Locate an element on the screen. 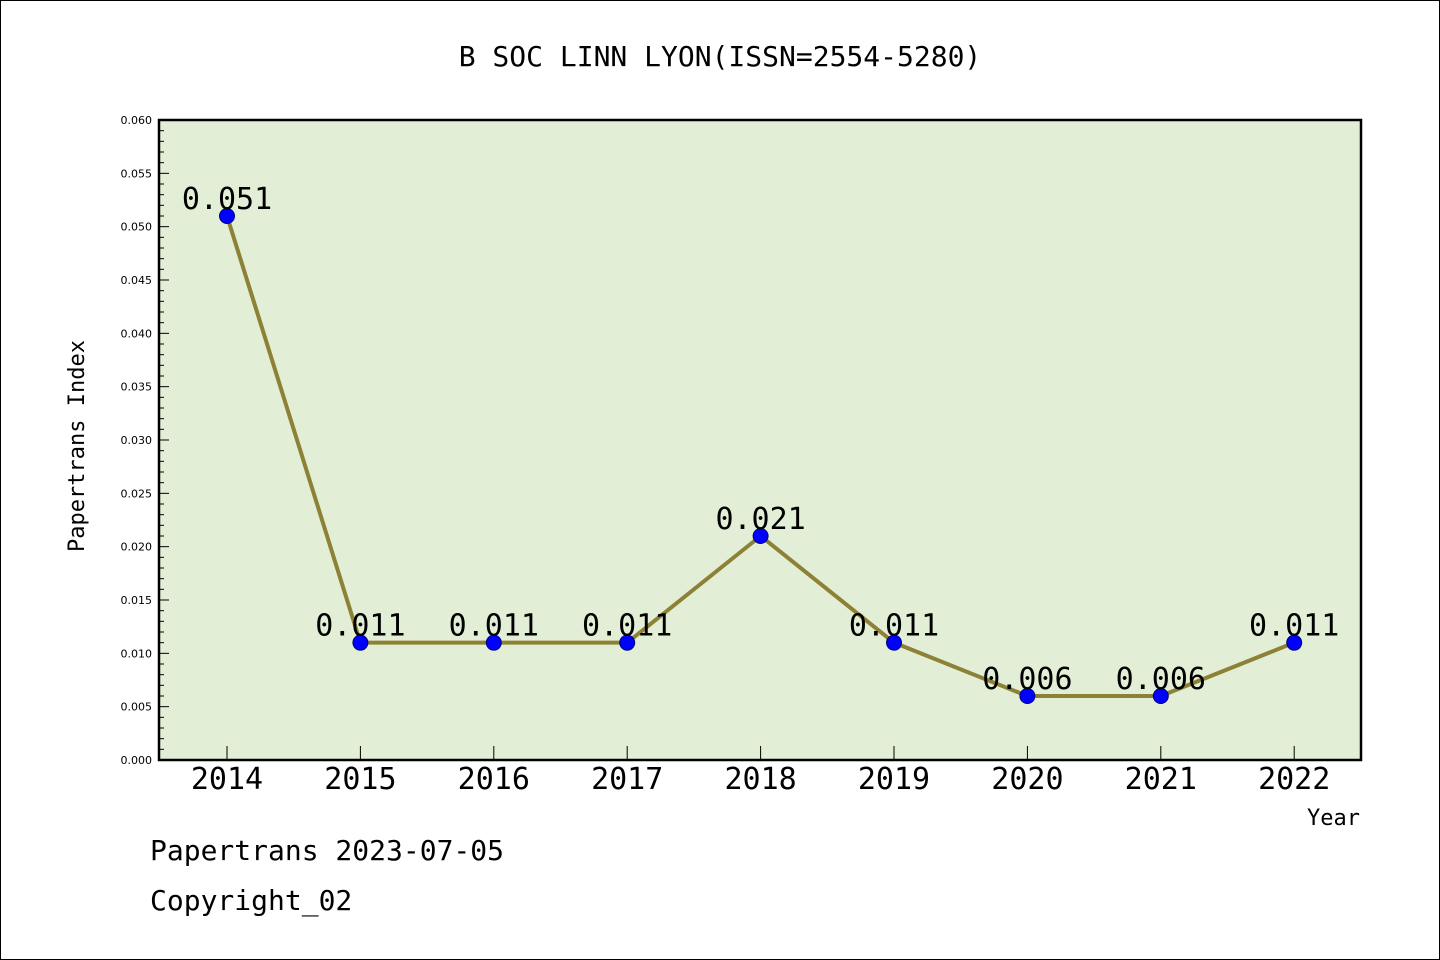  y-tick-label: 0.030 is located at coordinates (137, 440).